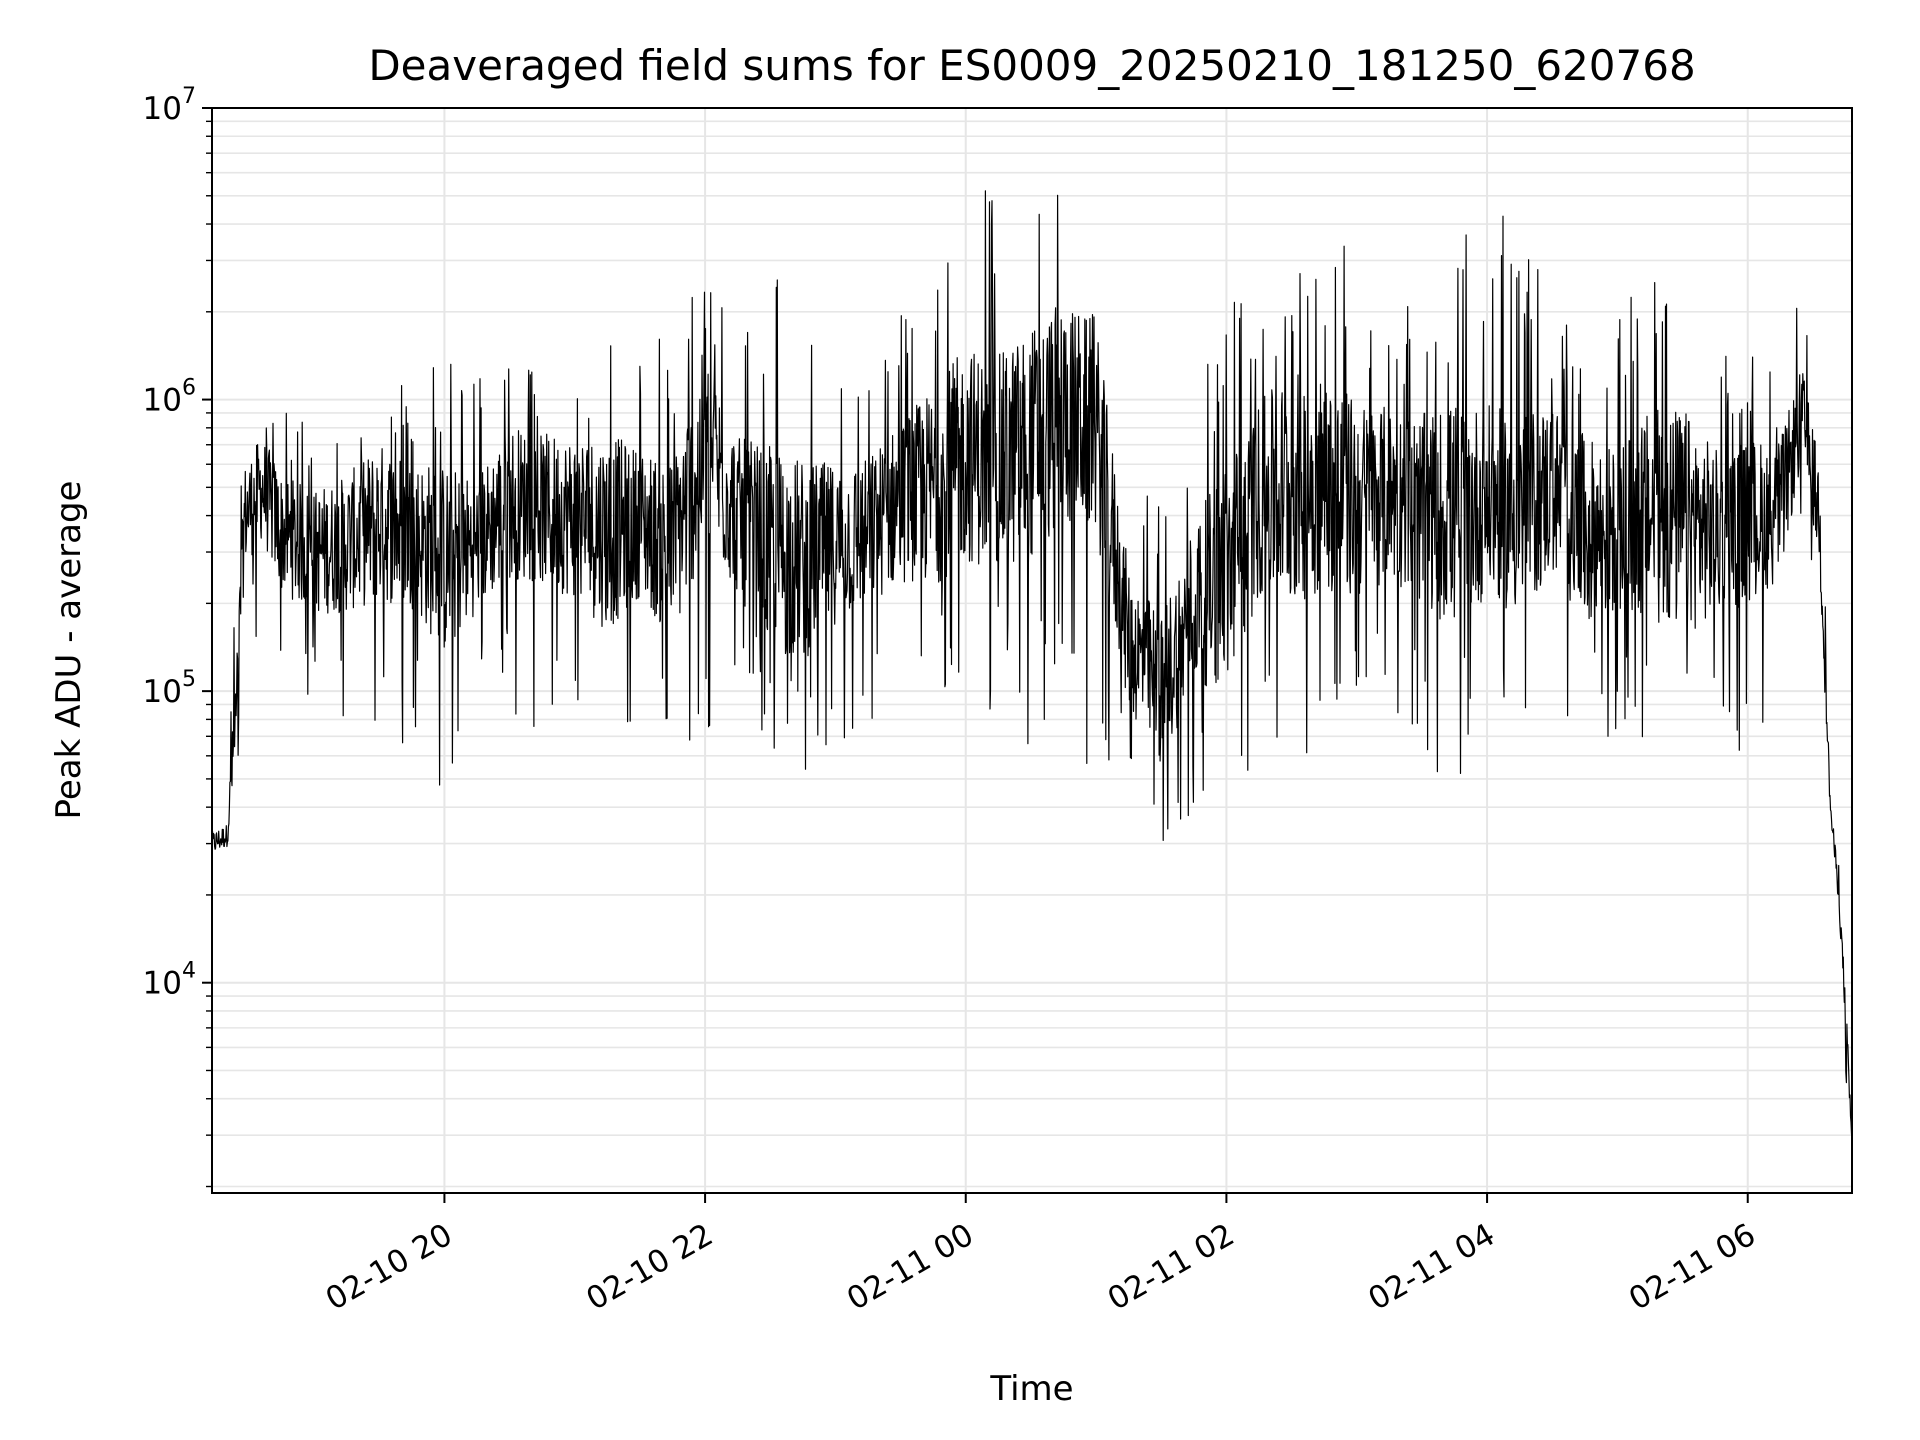 This screenshot has height=1440, width=1920. Describe the element at coordinates (169, 688) in the screenshot. I see `y-tick-label: 10⁵` at that location.